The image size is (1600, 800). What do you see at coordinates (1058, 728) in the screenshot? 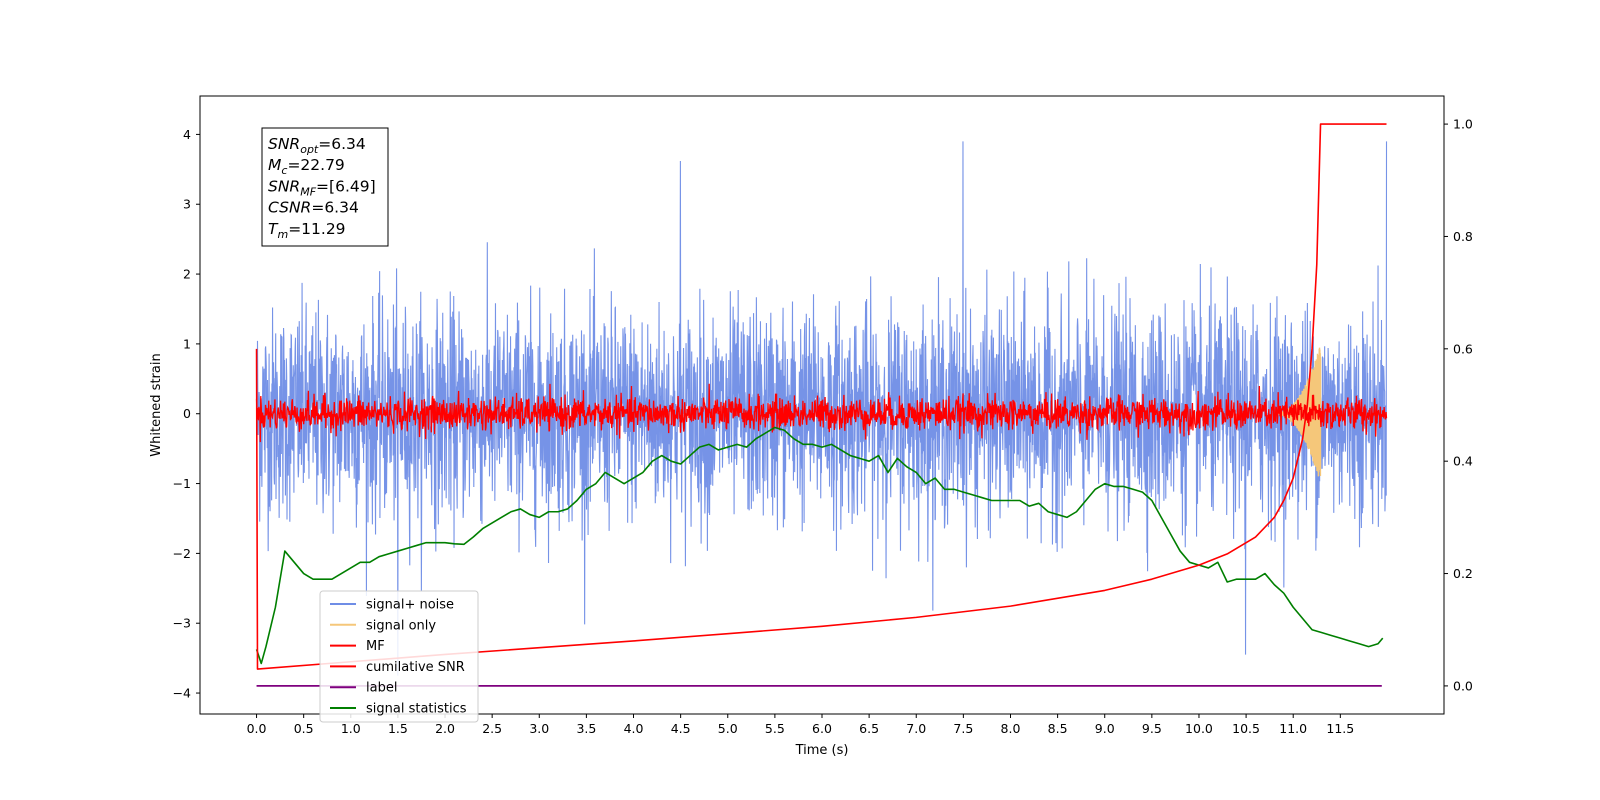
I see `x-tick-label: 8.5` at bounding box center [1058, 728].